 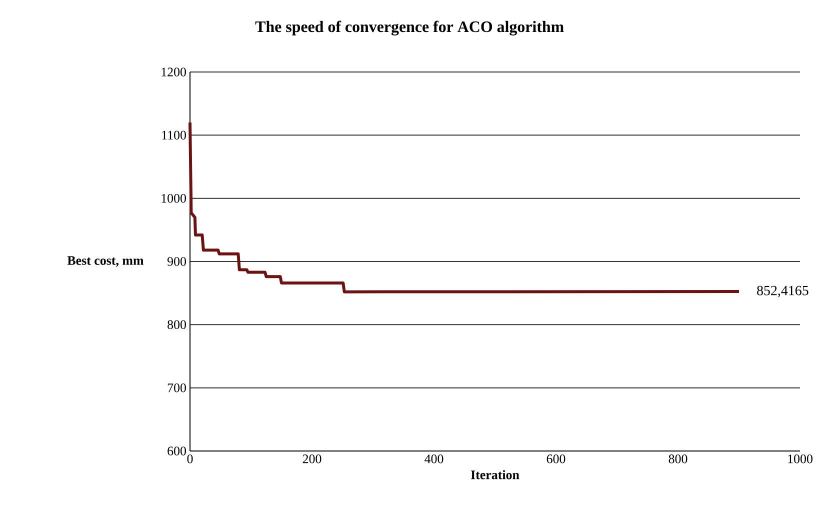 I want to click on x-tick-label: 0, so click(x=190, y=459).